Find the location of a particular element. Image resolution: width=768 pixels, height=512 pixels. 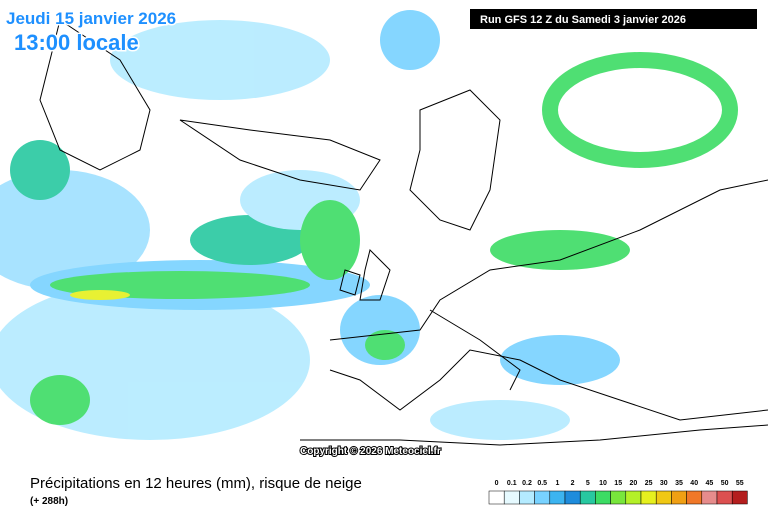

forecast-time: 13:00 locale is located at coordinates (76, 42).